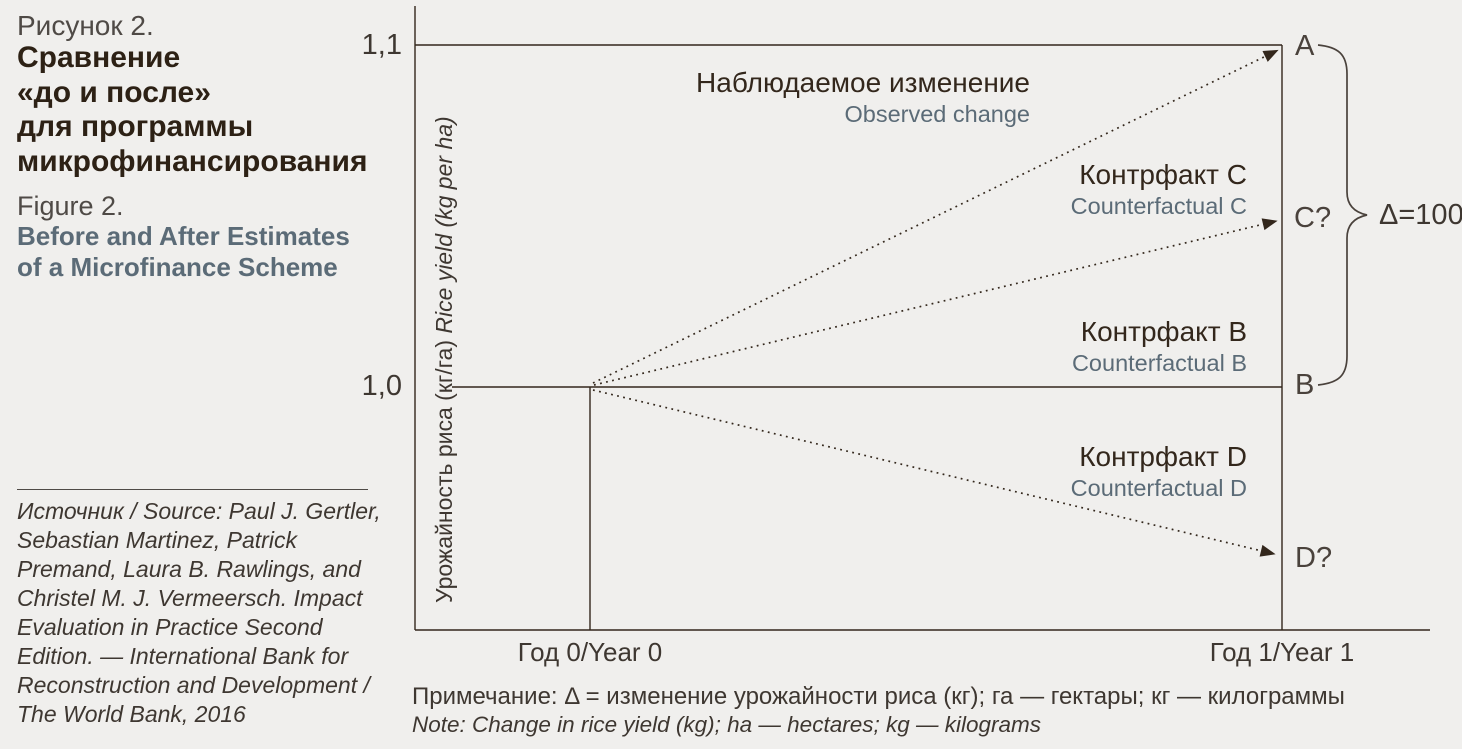 The image size is (1462, 749). What do you see at coordinates (131, 714) in the screenshot?
I see `source-line: The World Bank, 2016` at bounding box center [131, 714].